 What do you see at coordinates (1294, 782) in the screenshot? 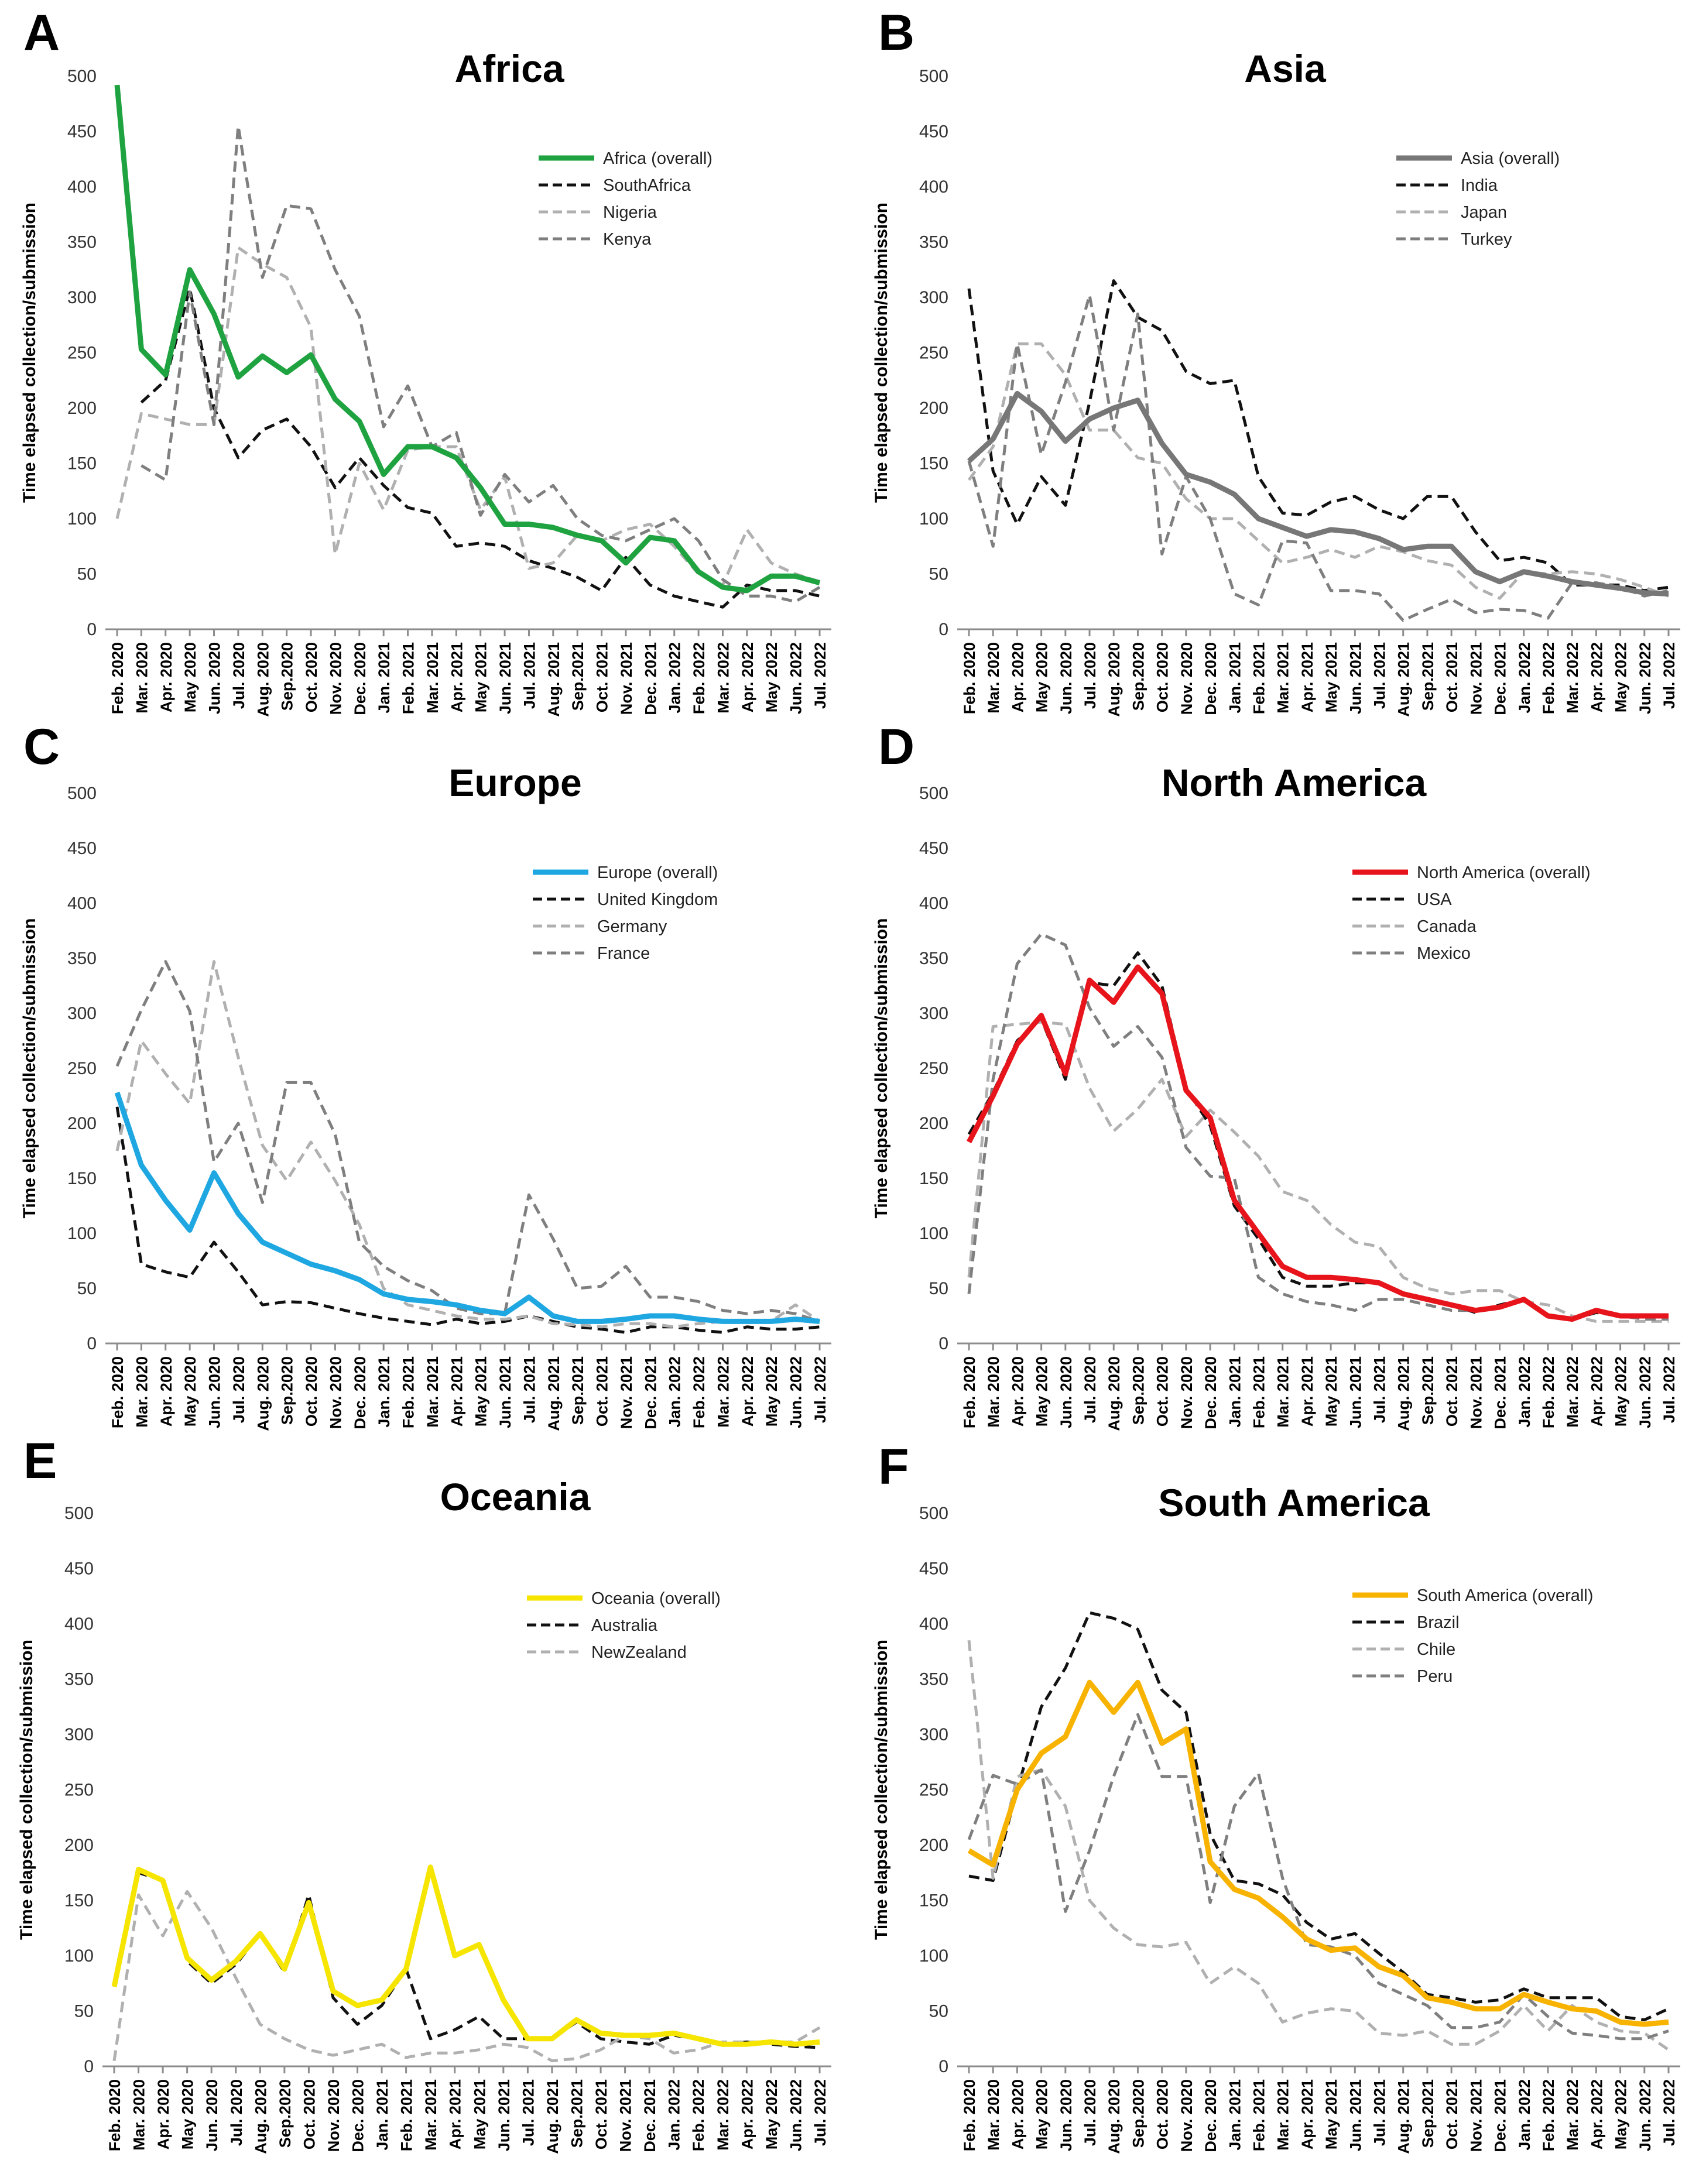
I see `chart-title: North America` at bounding box center [1294, 782].